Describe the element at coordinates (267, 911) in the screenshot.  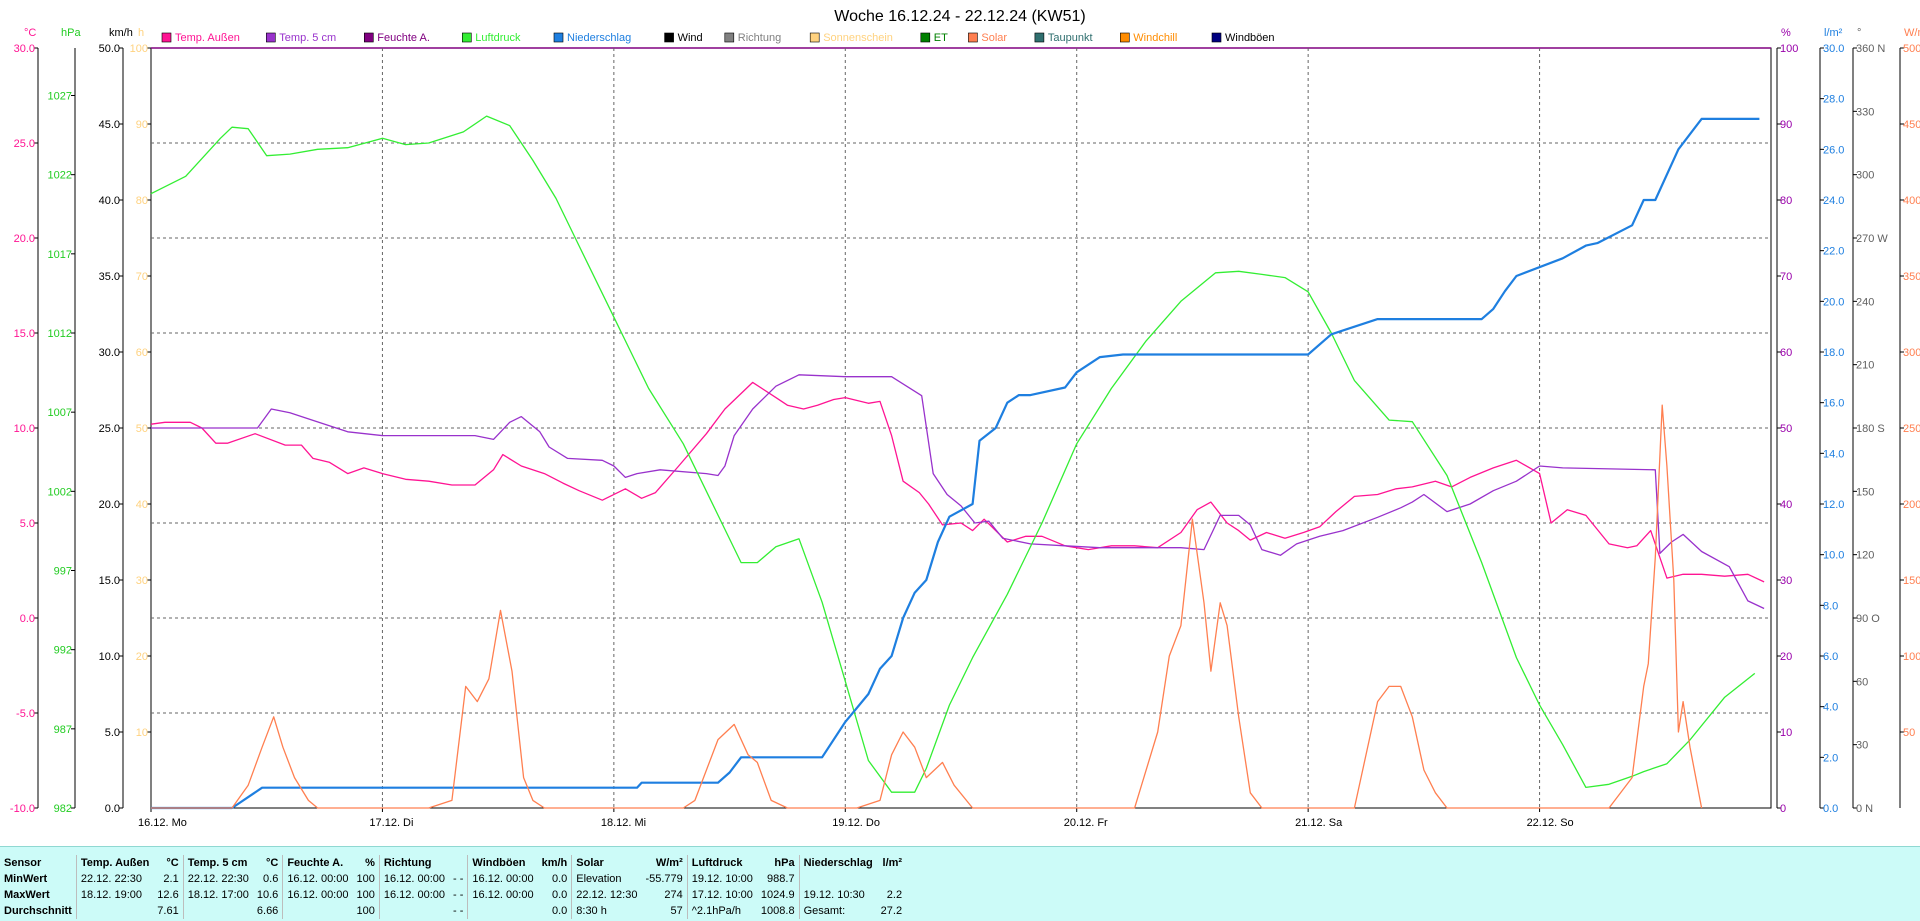
I see `stats-cell-value: 6.66` at that location.